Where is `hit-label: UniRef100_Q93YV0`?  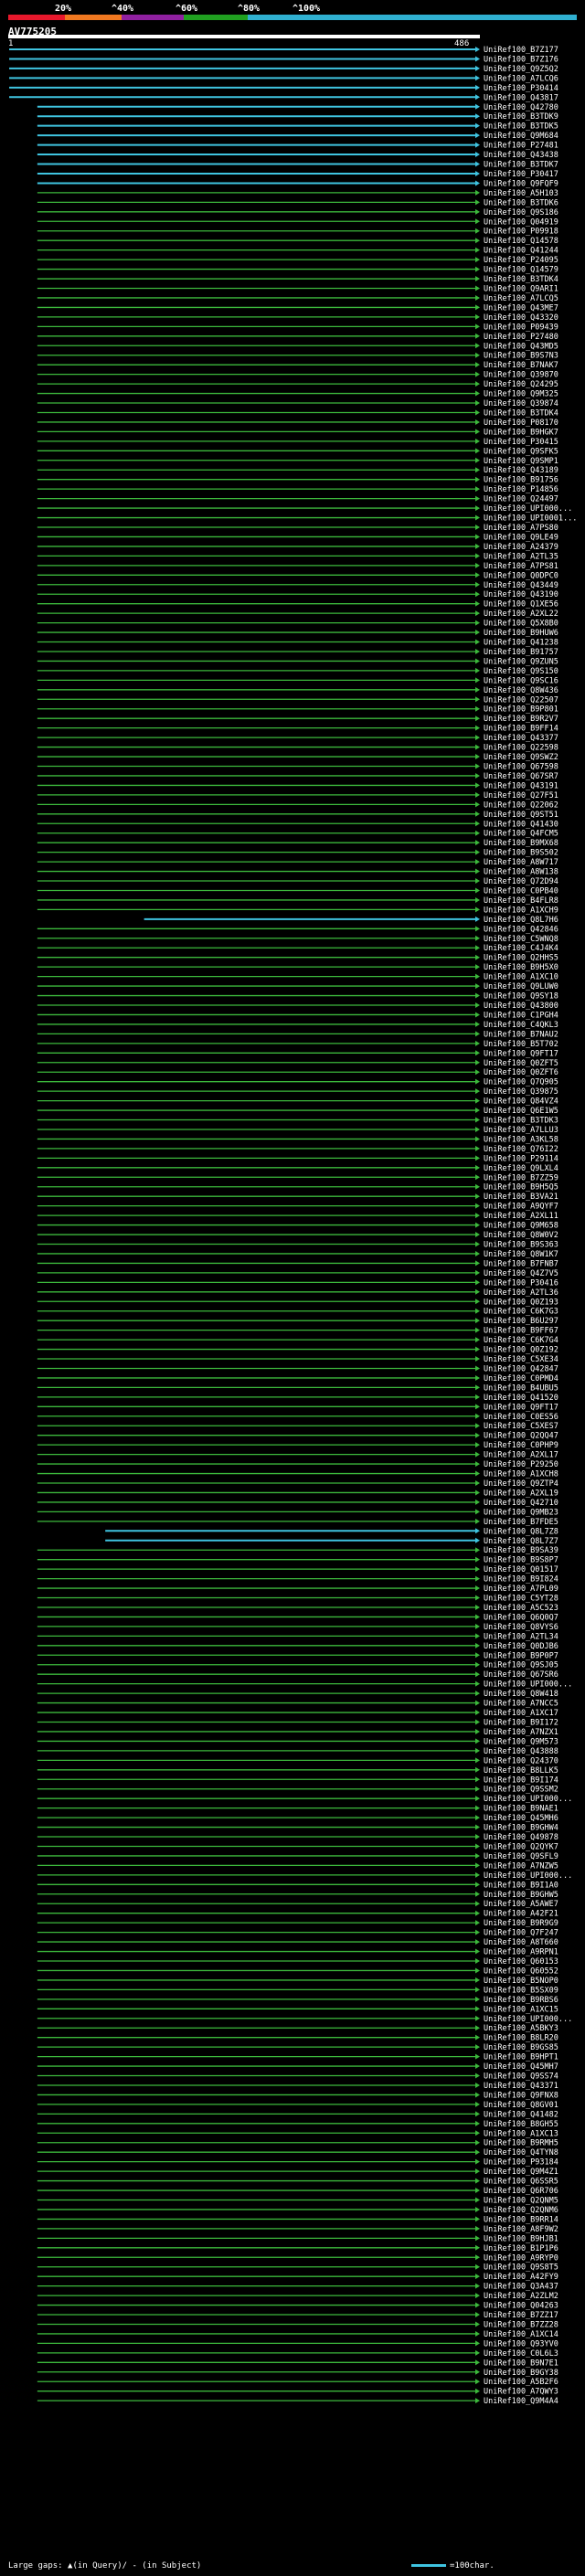 hit-label: UniRef100_Q93YV0 is located at coordinates (521, 2343).